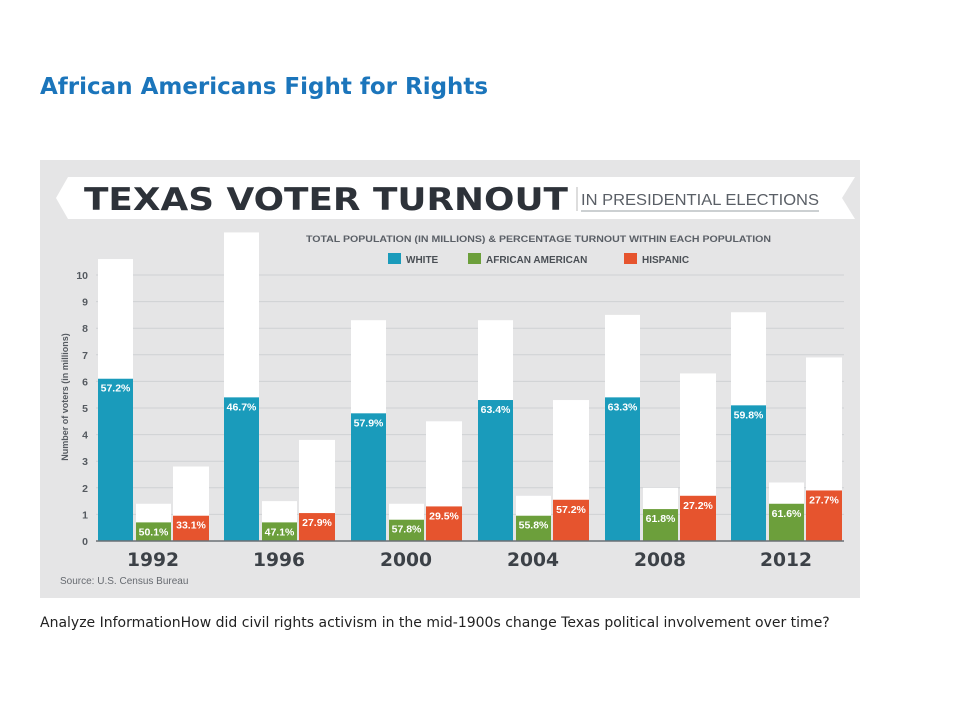  I want to click on legend: WHITE AFRICAN AMERICAN HISPANIC, so click(538, 259).